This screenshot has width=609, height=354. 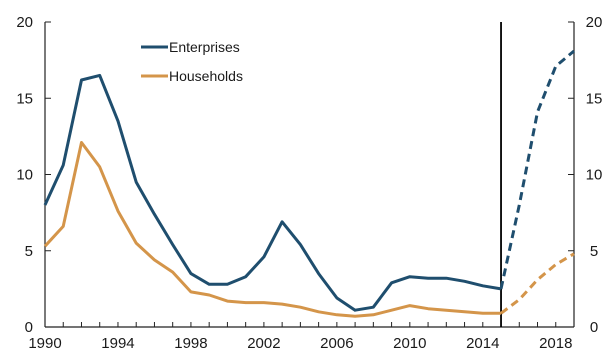 What do you see at coordinates (117, 343) in the screenshot?
I see `x-tick-label: 1994` at bounding box center [117, 343].